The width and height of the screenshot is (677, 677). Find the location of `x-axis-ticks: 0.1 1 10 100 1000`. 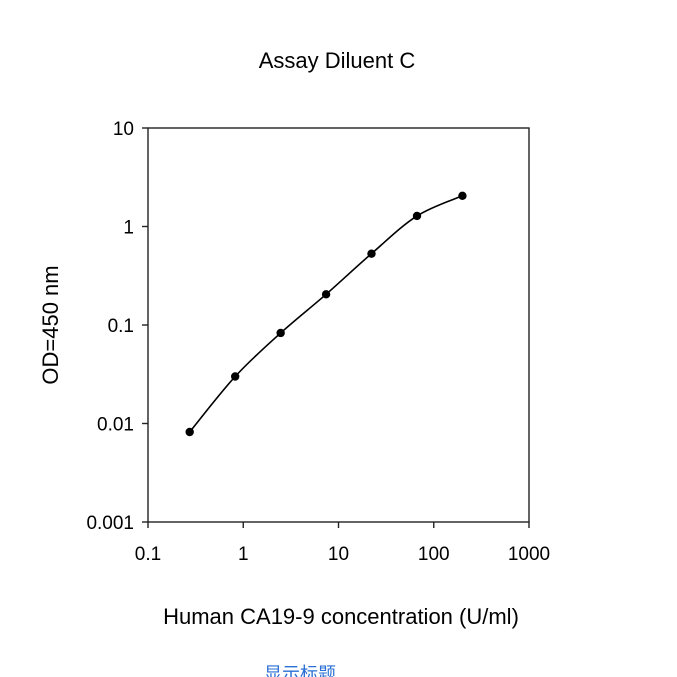

x-axis-ticks: 0.1 1 10 100 1000 is located at coordinates (342, 543).